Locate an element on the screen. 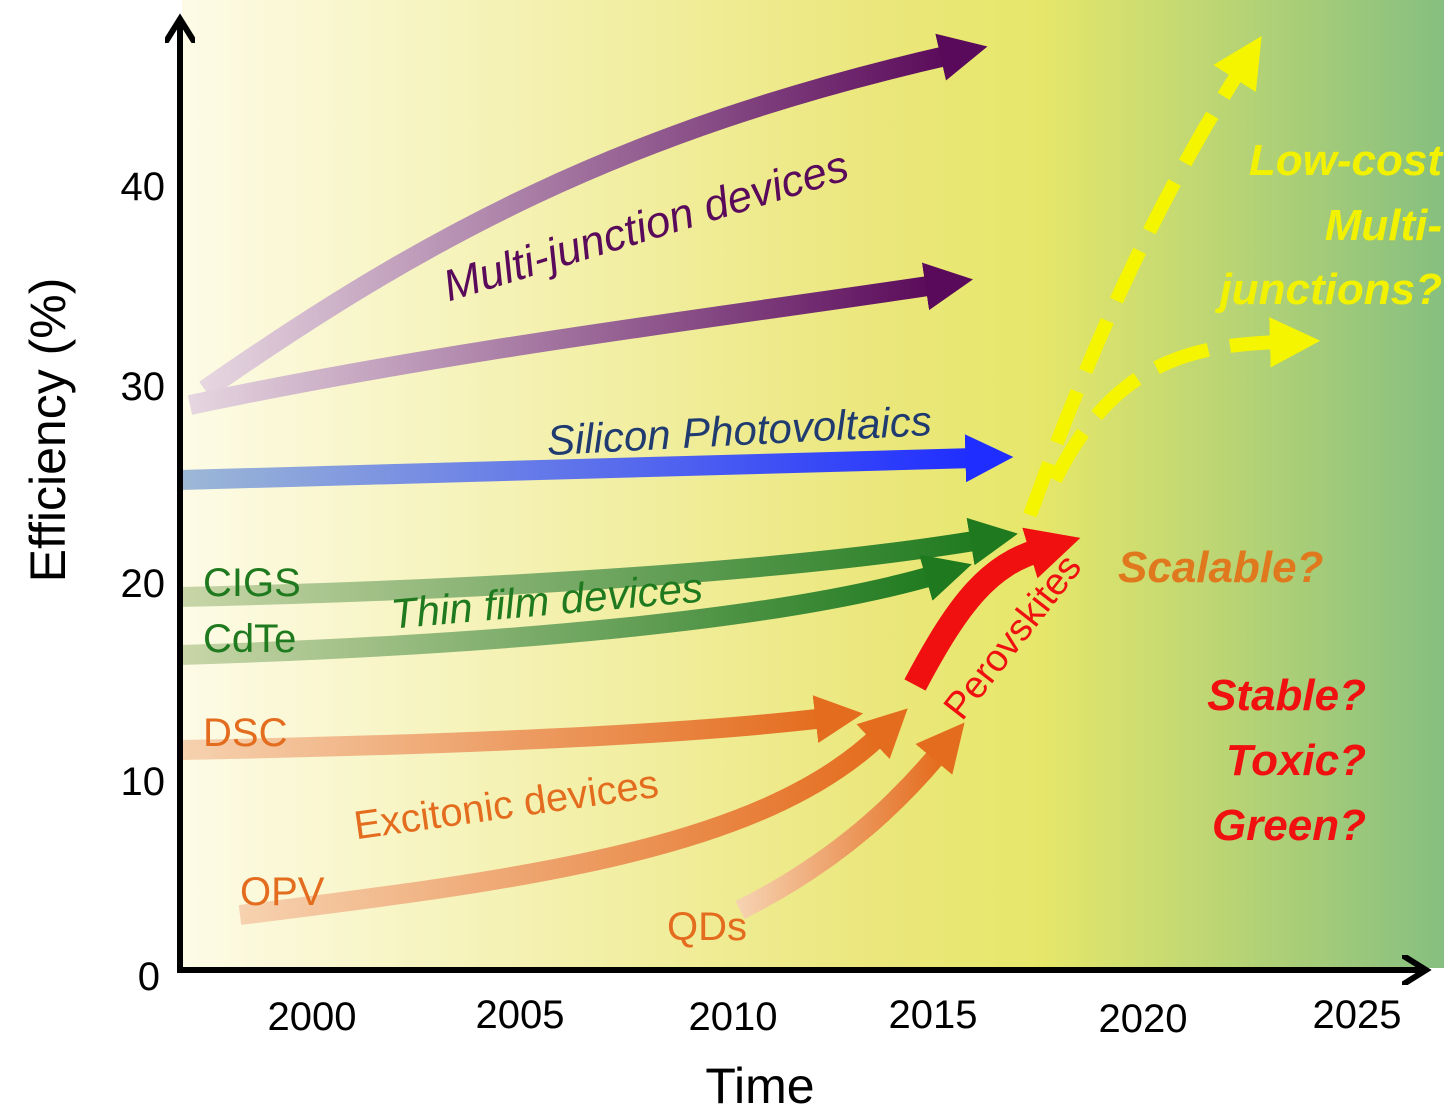  y-tick-label: 10 is located at coordinates (143, 782).